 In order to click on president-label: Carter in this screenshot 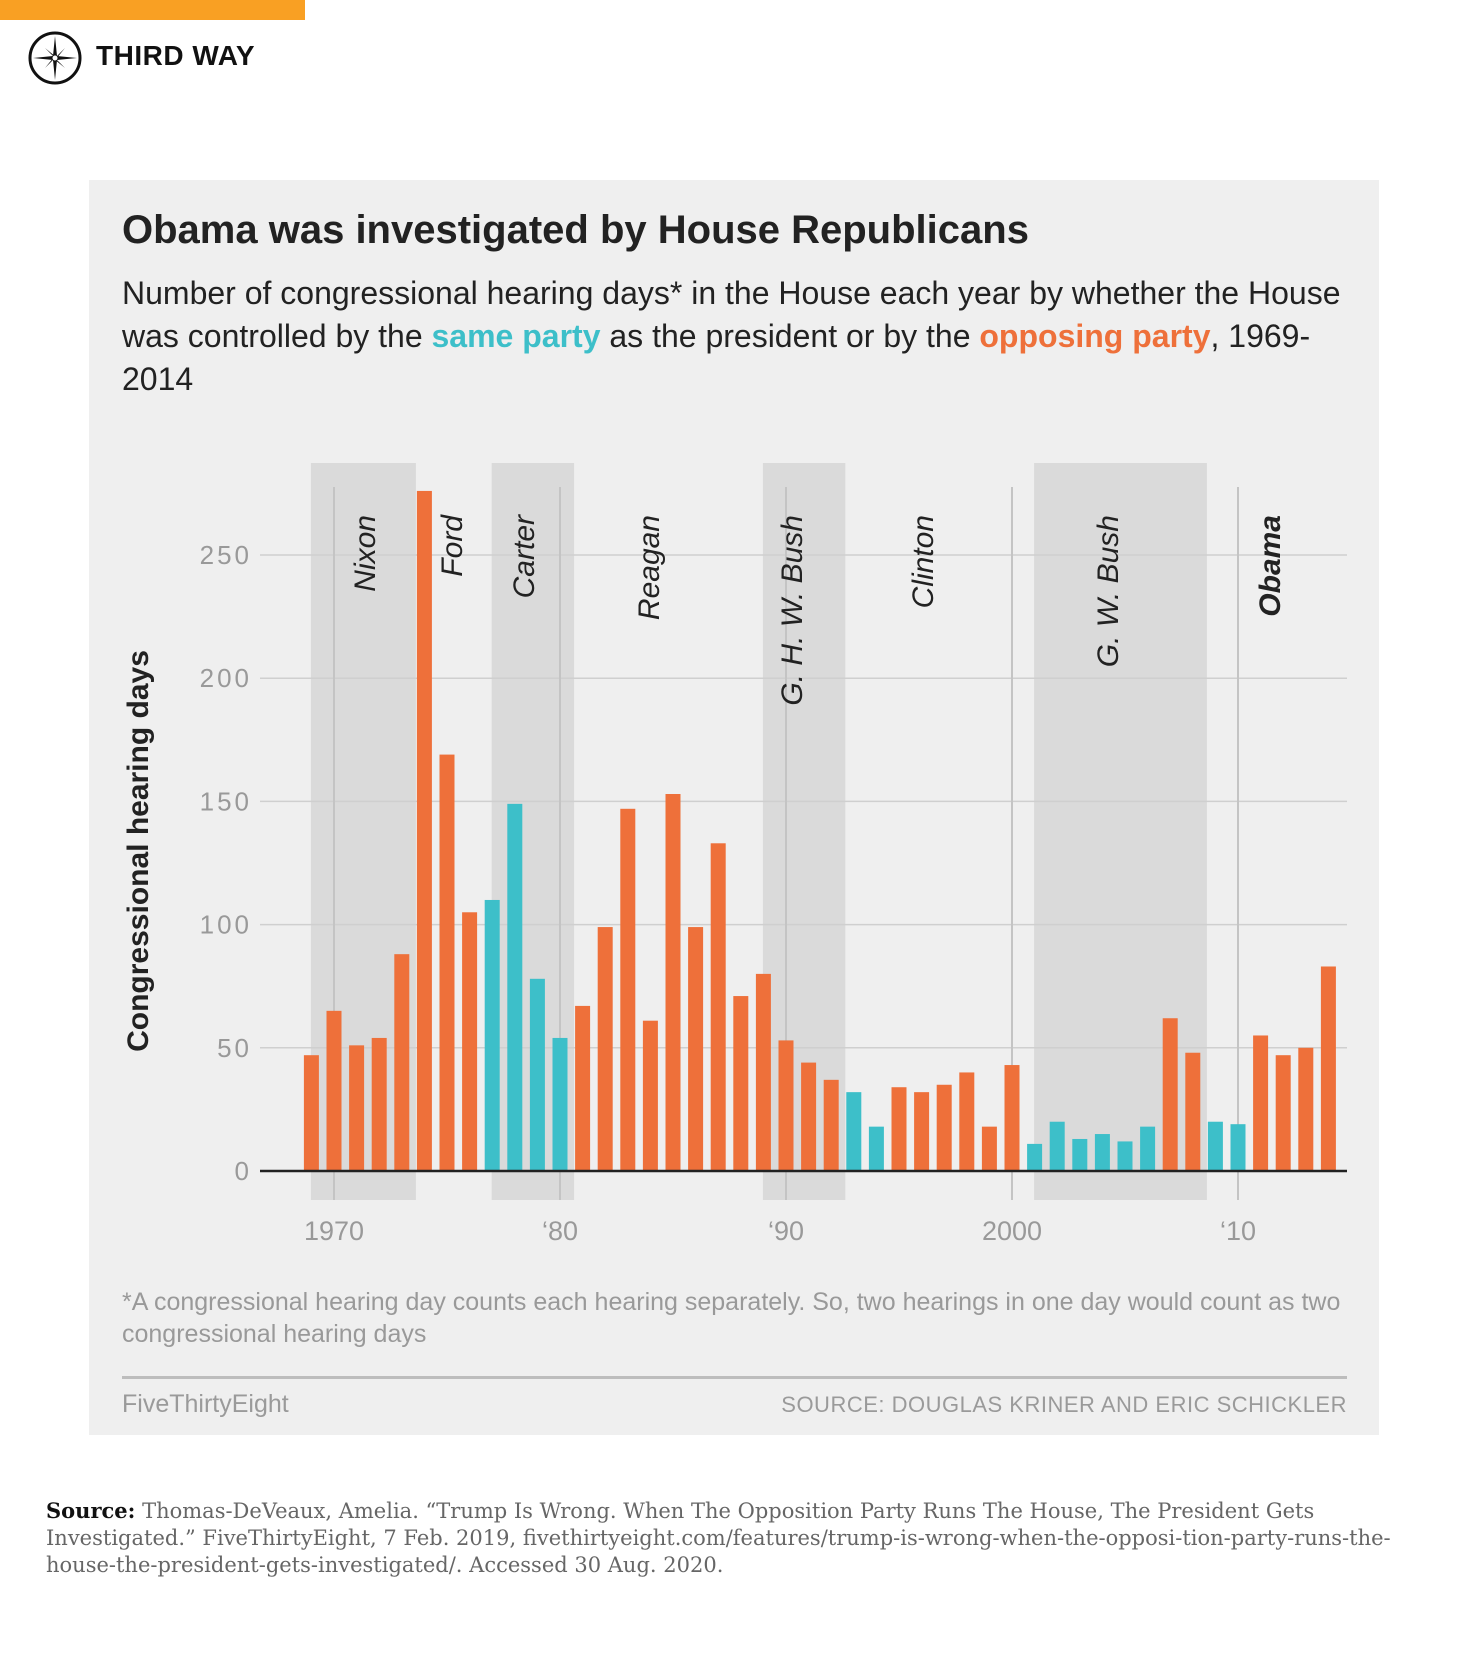, I will do `click(524, 556)`.